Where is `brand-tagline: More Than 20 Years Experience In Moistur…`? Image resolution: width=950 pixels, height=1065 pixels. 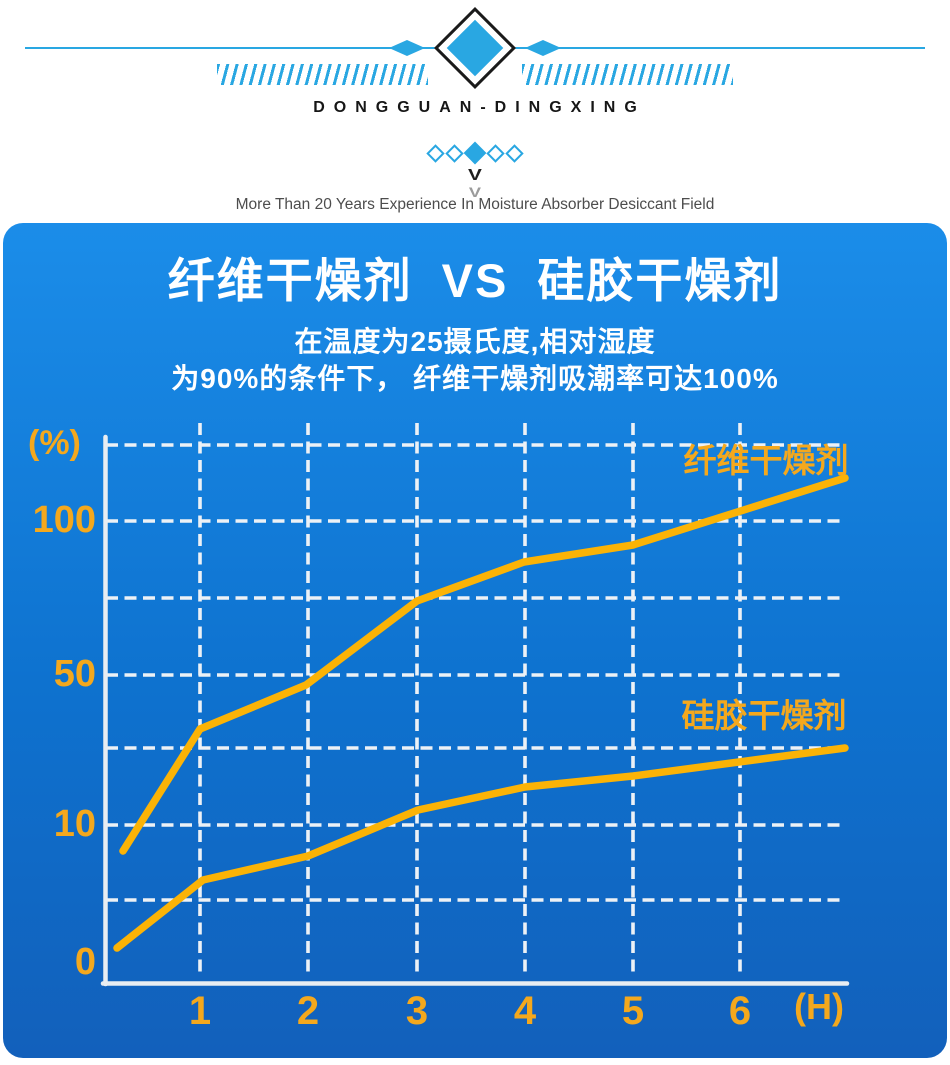
brand-tagline: More Than 20 Years Experience In Moistur… is located at coordinates (475, 204).